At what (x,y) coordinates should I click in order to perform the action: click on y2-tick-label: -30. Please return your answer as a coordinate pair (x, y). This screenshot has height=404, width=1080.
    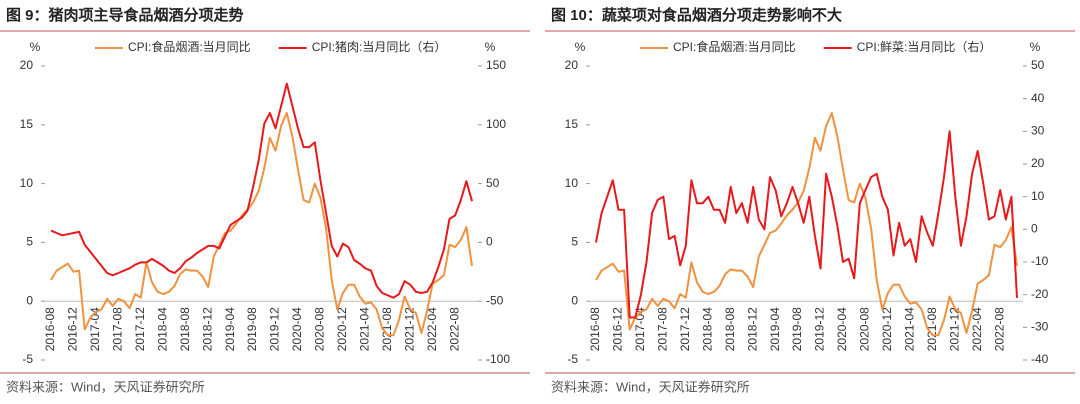
    Looking at the image, I should click on (1040, 327).